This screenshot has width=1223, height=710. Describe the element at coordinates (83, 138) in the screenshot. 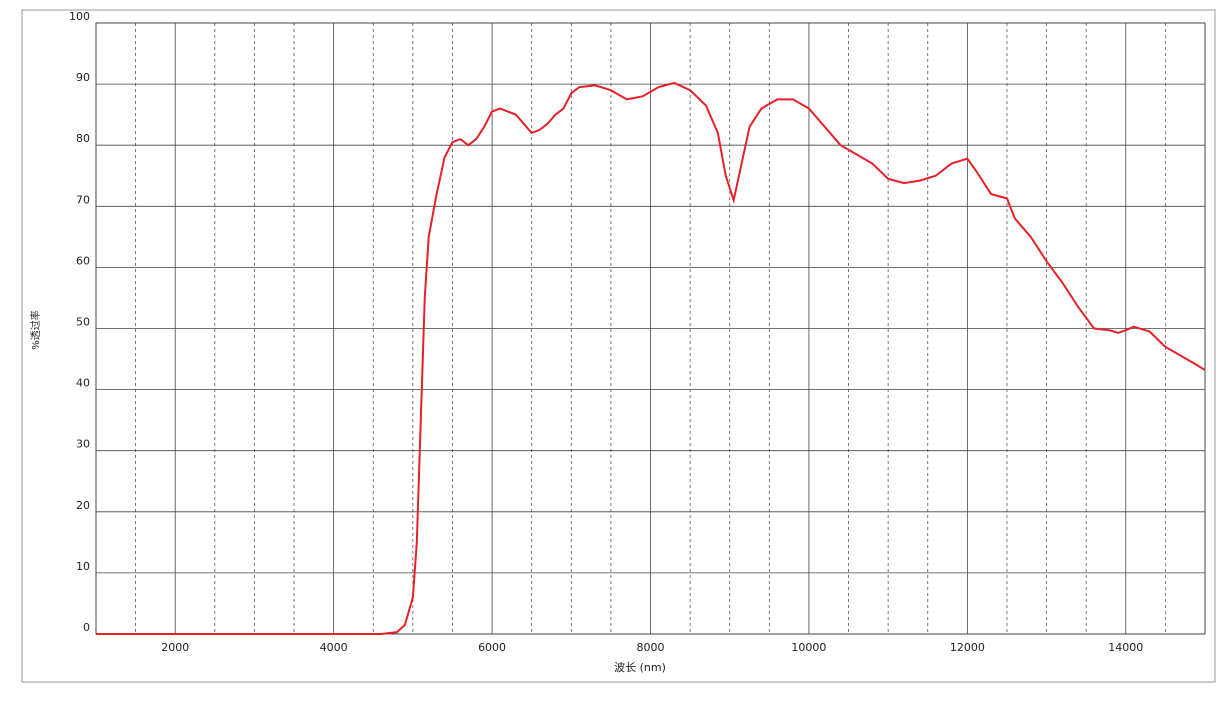

I see `y-tick-label: 80` at that location.